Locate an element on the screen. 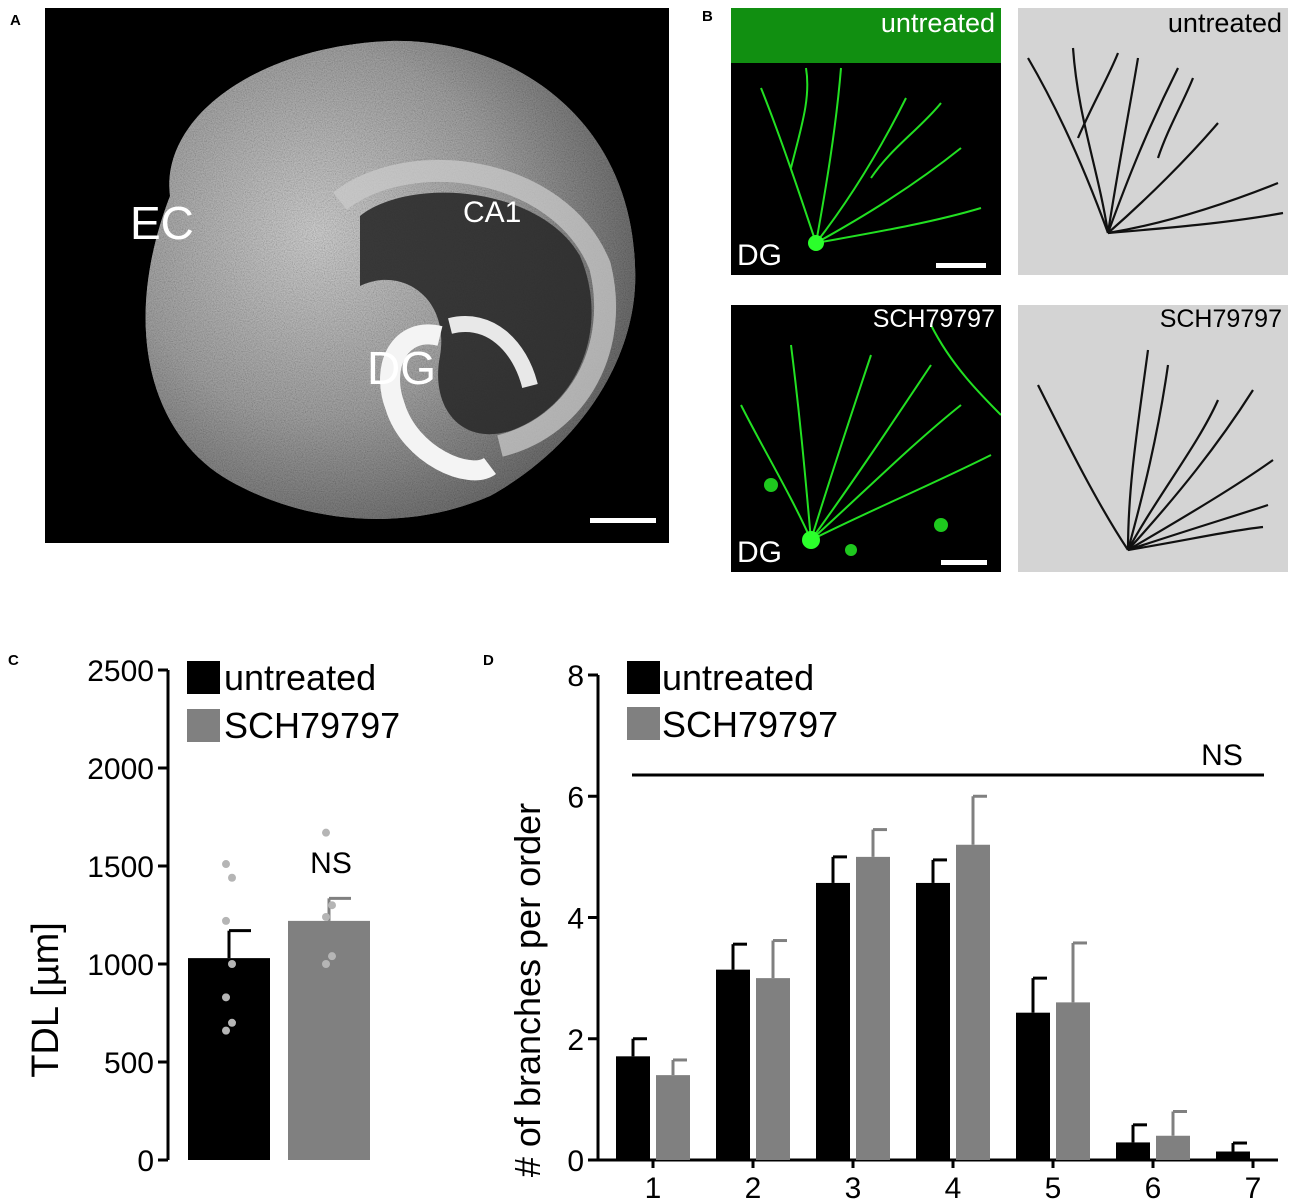 This screenshot has width=1300, height=1200. chart-d-bars is located at coordinates (933, 977).